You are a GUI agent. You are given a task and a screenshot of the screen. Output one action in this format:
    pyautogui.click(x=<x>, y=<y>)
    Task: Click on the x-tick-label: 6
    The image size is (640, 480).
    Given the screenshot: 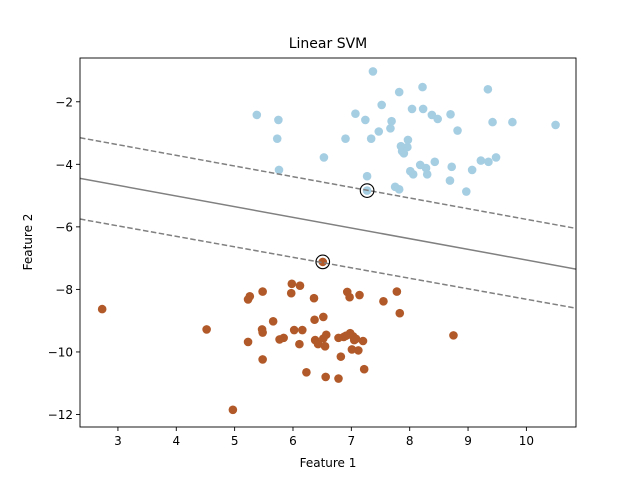 What is the action you would take?
    pyautogui.click(x=293, y=441)
    